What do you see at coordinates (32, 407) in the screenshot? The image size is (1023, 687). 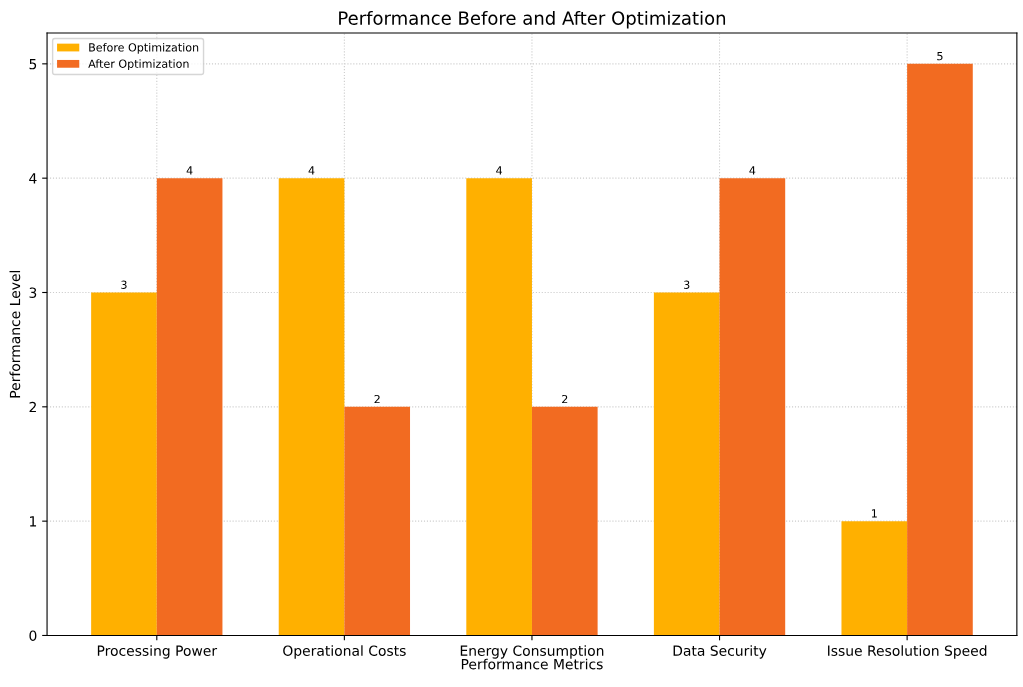 I see `y-tick-label: 2` at bounding box center [32, 407].